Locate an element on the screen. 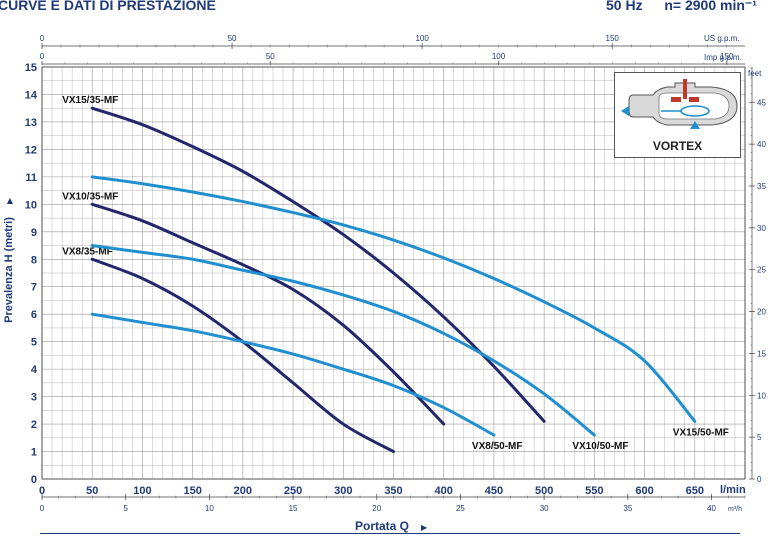 The image size is (784, 539). vortex-pump-icon is located at coordinates (678, 106).